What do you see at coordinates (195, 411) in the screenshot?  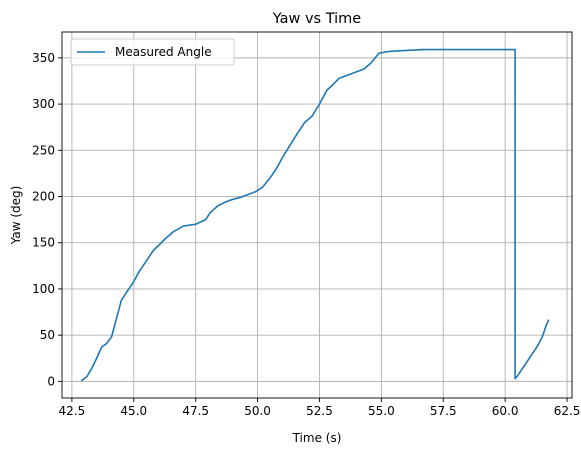 I see `x-tick-label: 47.5` at bounding box center [195, 411].